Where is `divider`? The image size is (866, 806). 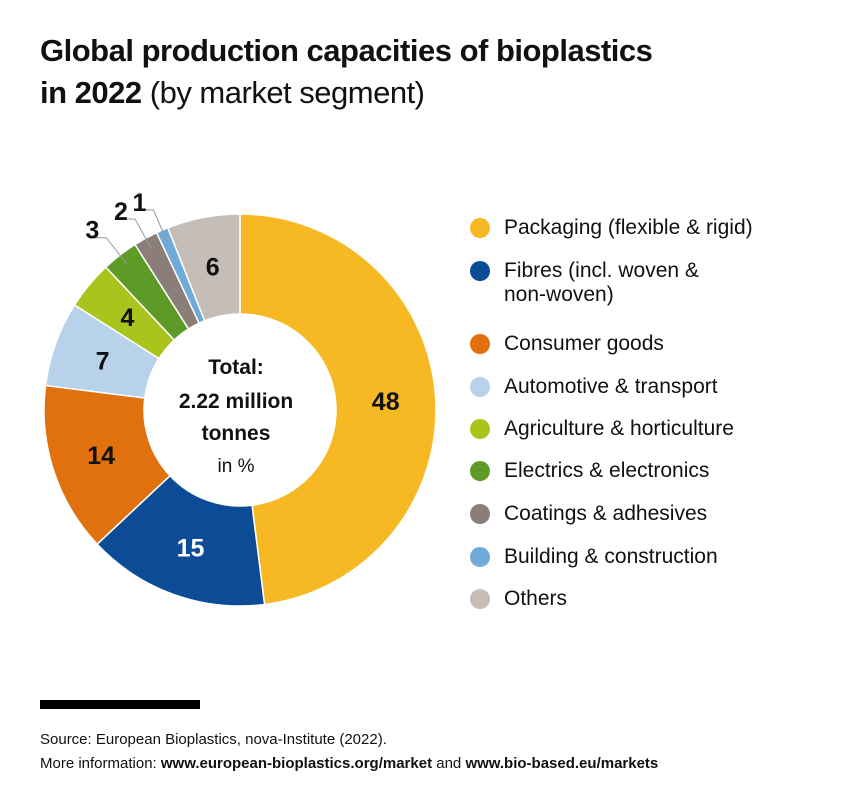 divider is located at coordinates (120, 704).